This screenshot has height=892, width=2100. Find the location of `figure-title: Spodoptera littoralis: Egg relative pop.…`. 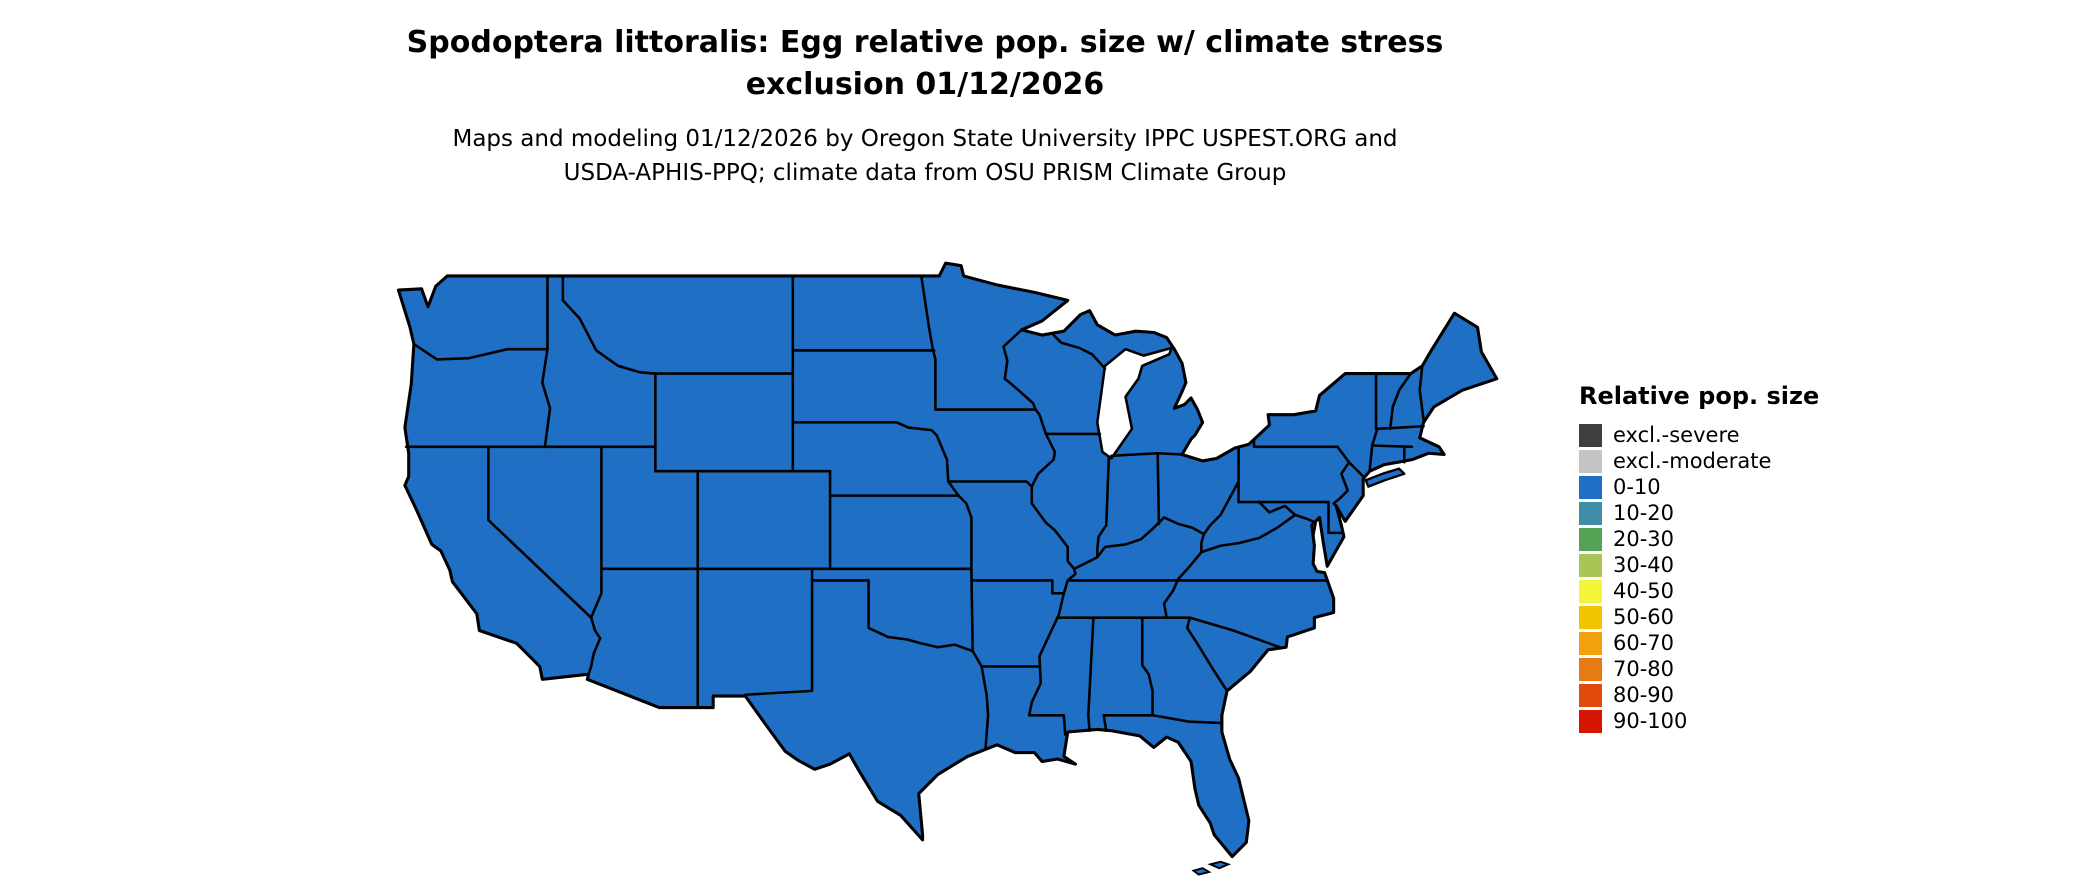

figure-title: Spodoptera littoralis: Egg relative pop.… is located at coordinates (925, 64).